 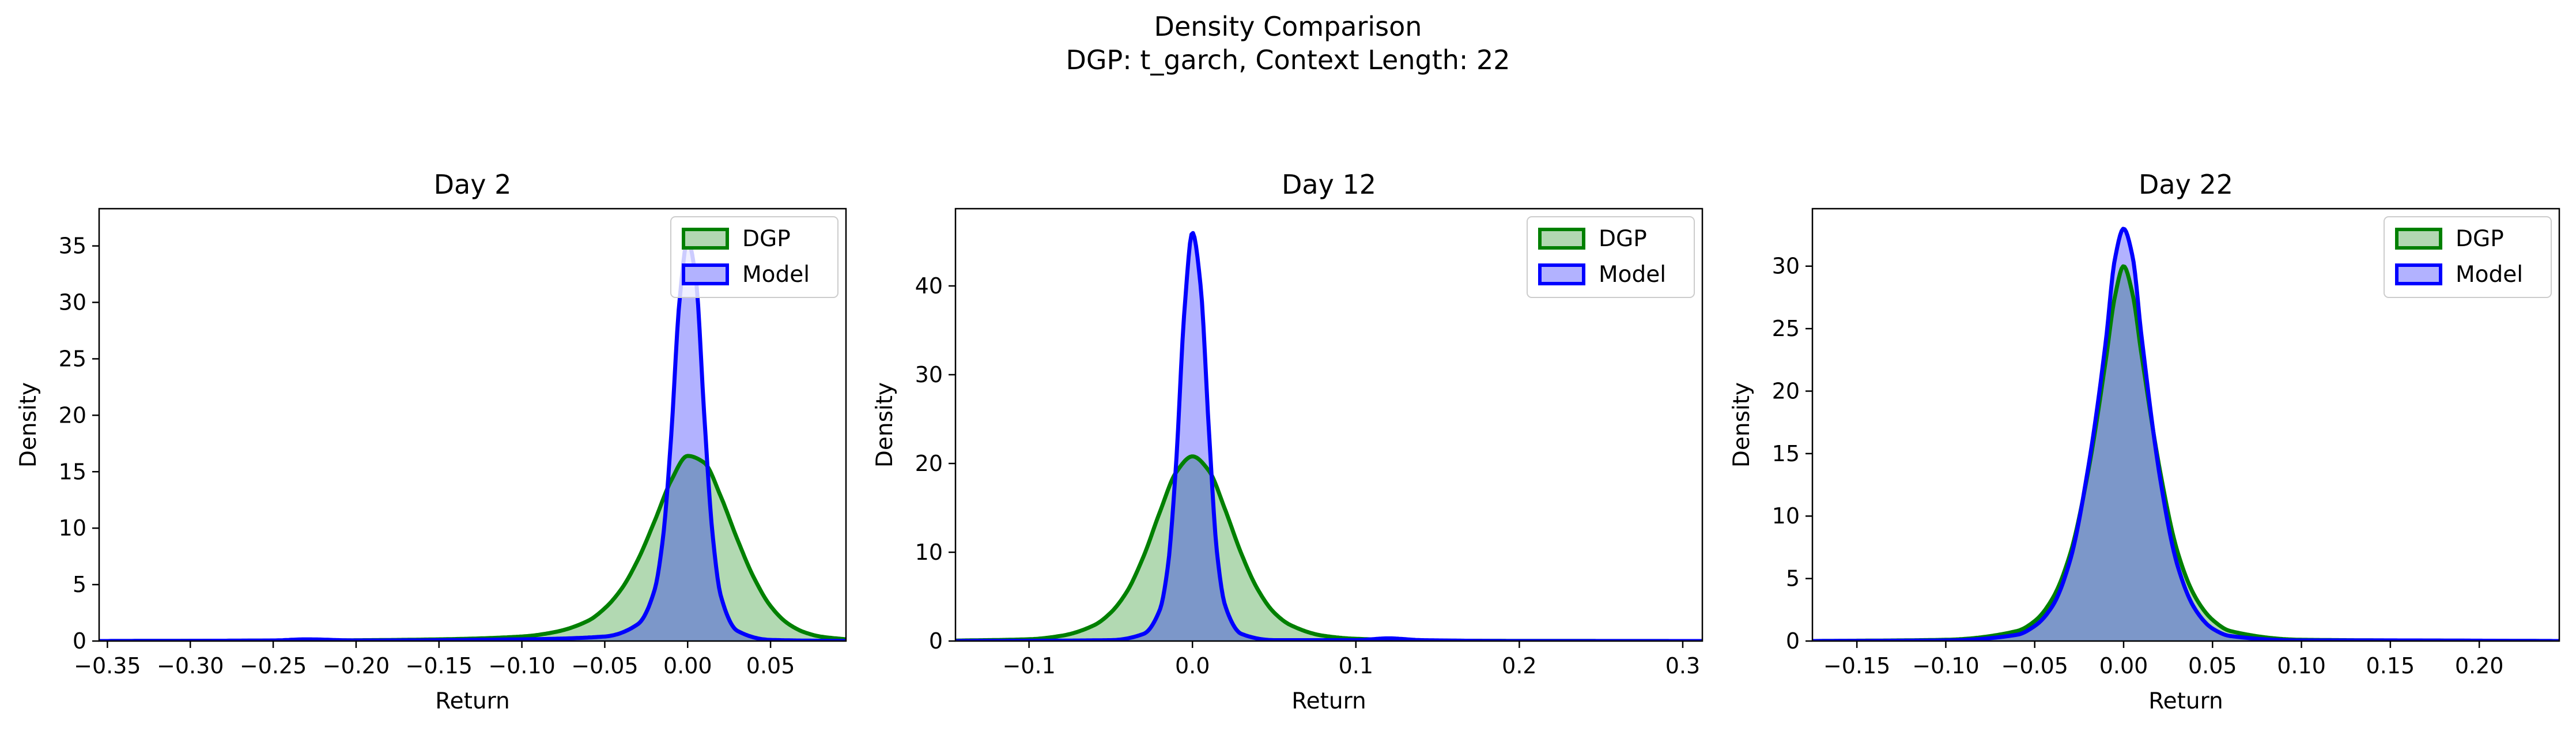 What do you see at coordinates (2301, 666) in the screenshot?
I see `x-tick-label: 0.10` at bounding box center [2301, 666].